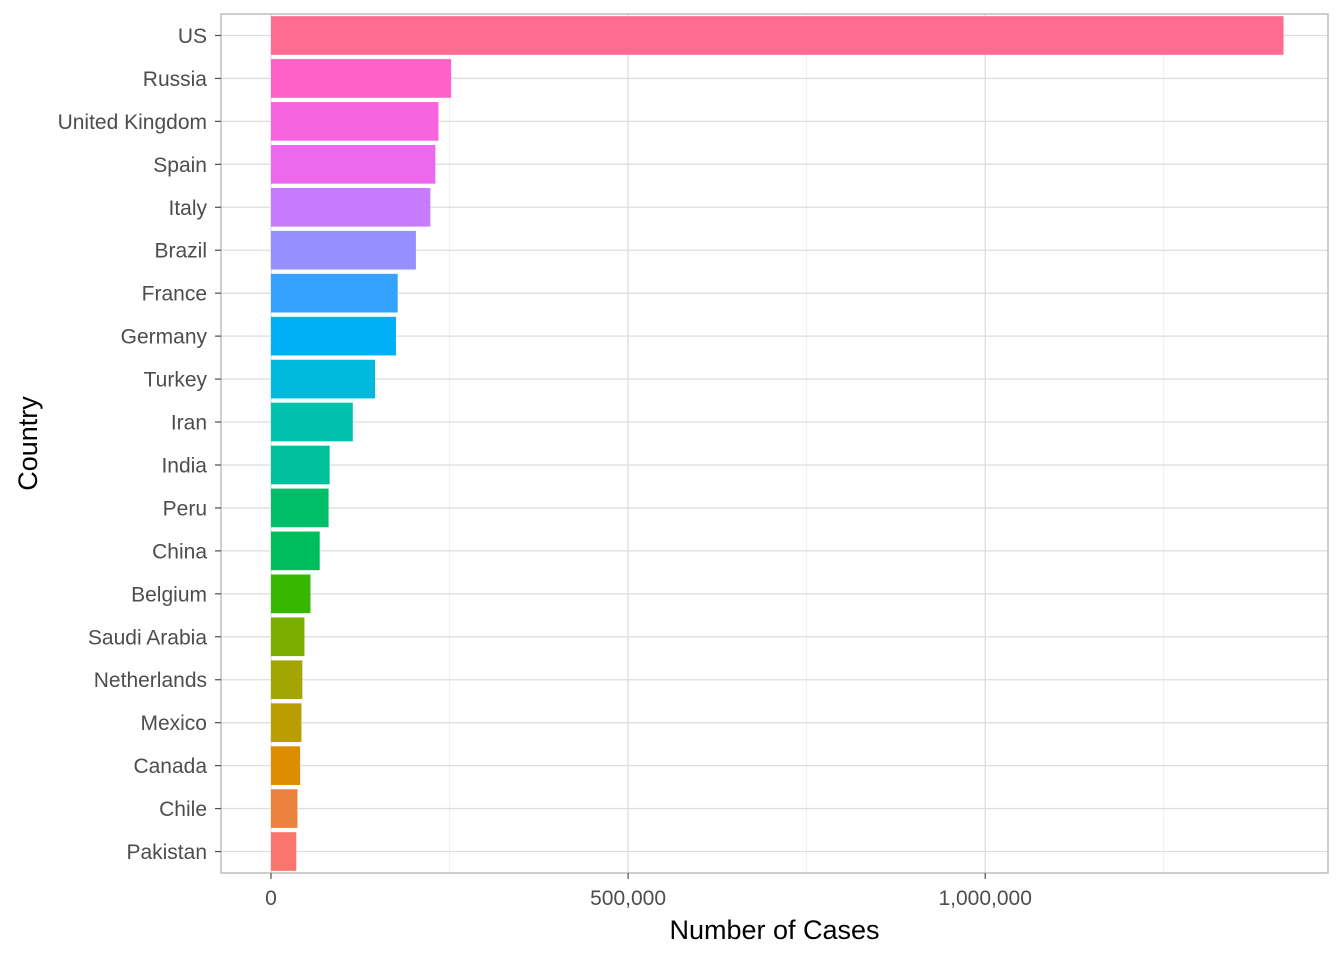  Describe the element at coordinates (323, 379) in the screenshot. I see `bar-turkey` at that location.